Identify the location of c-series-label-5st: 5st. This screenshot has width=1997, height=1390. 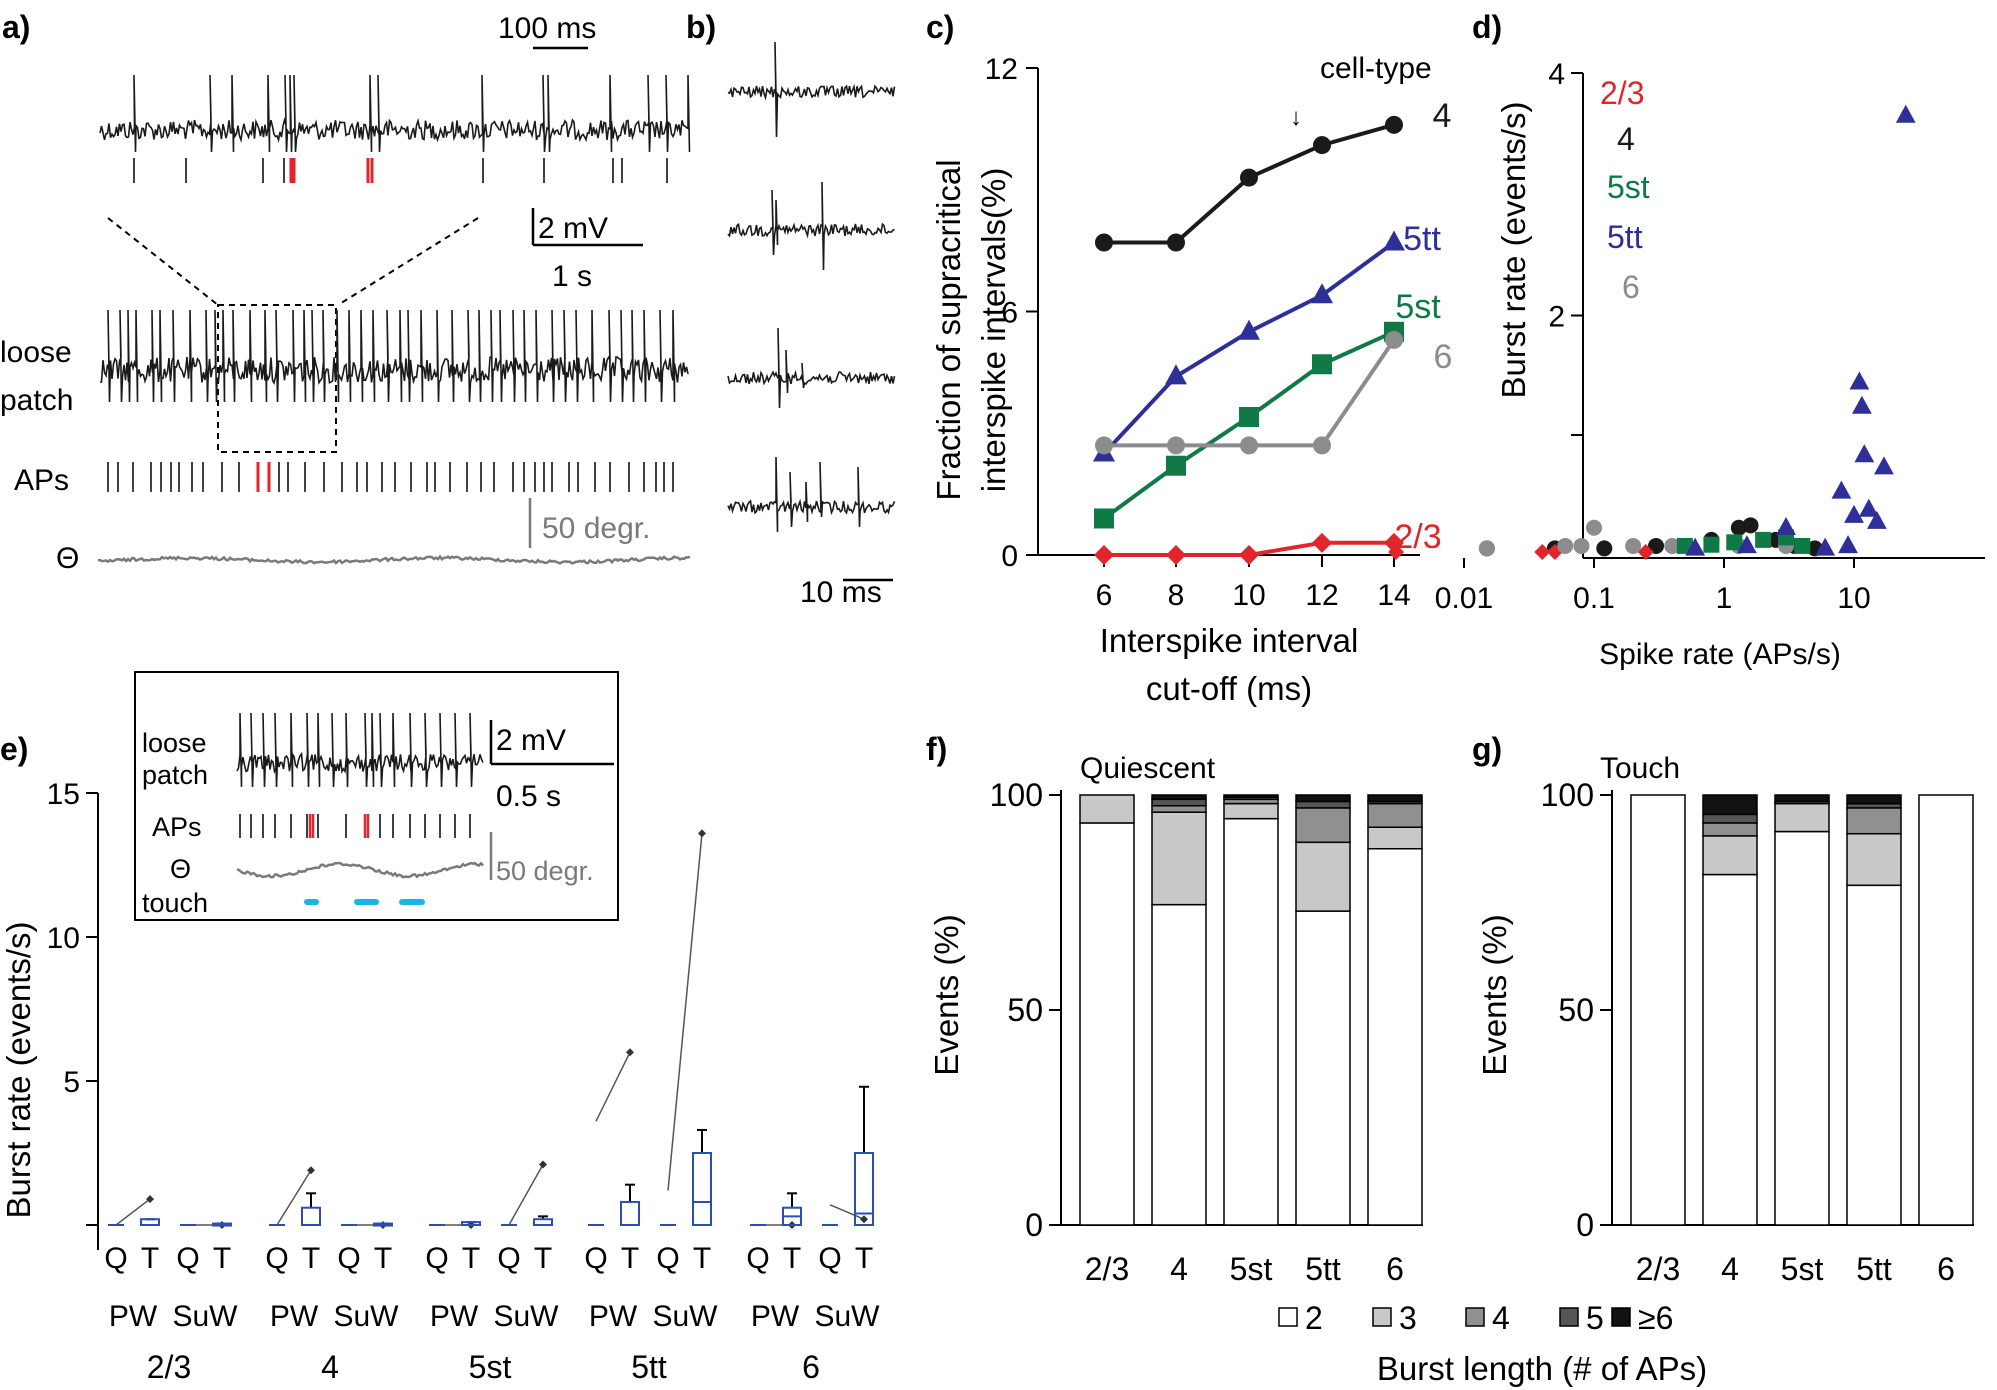
(1418, 307).